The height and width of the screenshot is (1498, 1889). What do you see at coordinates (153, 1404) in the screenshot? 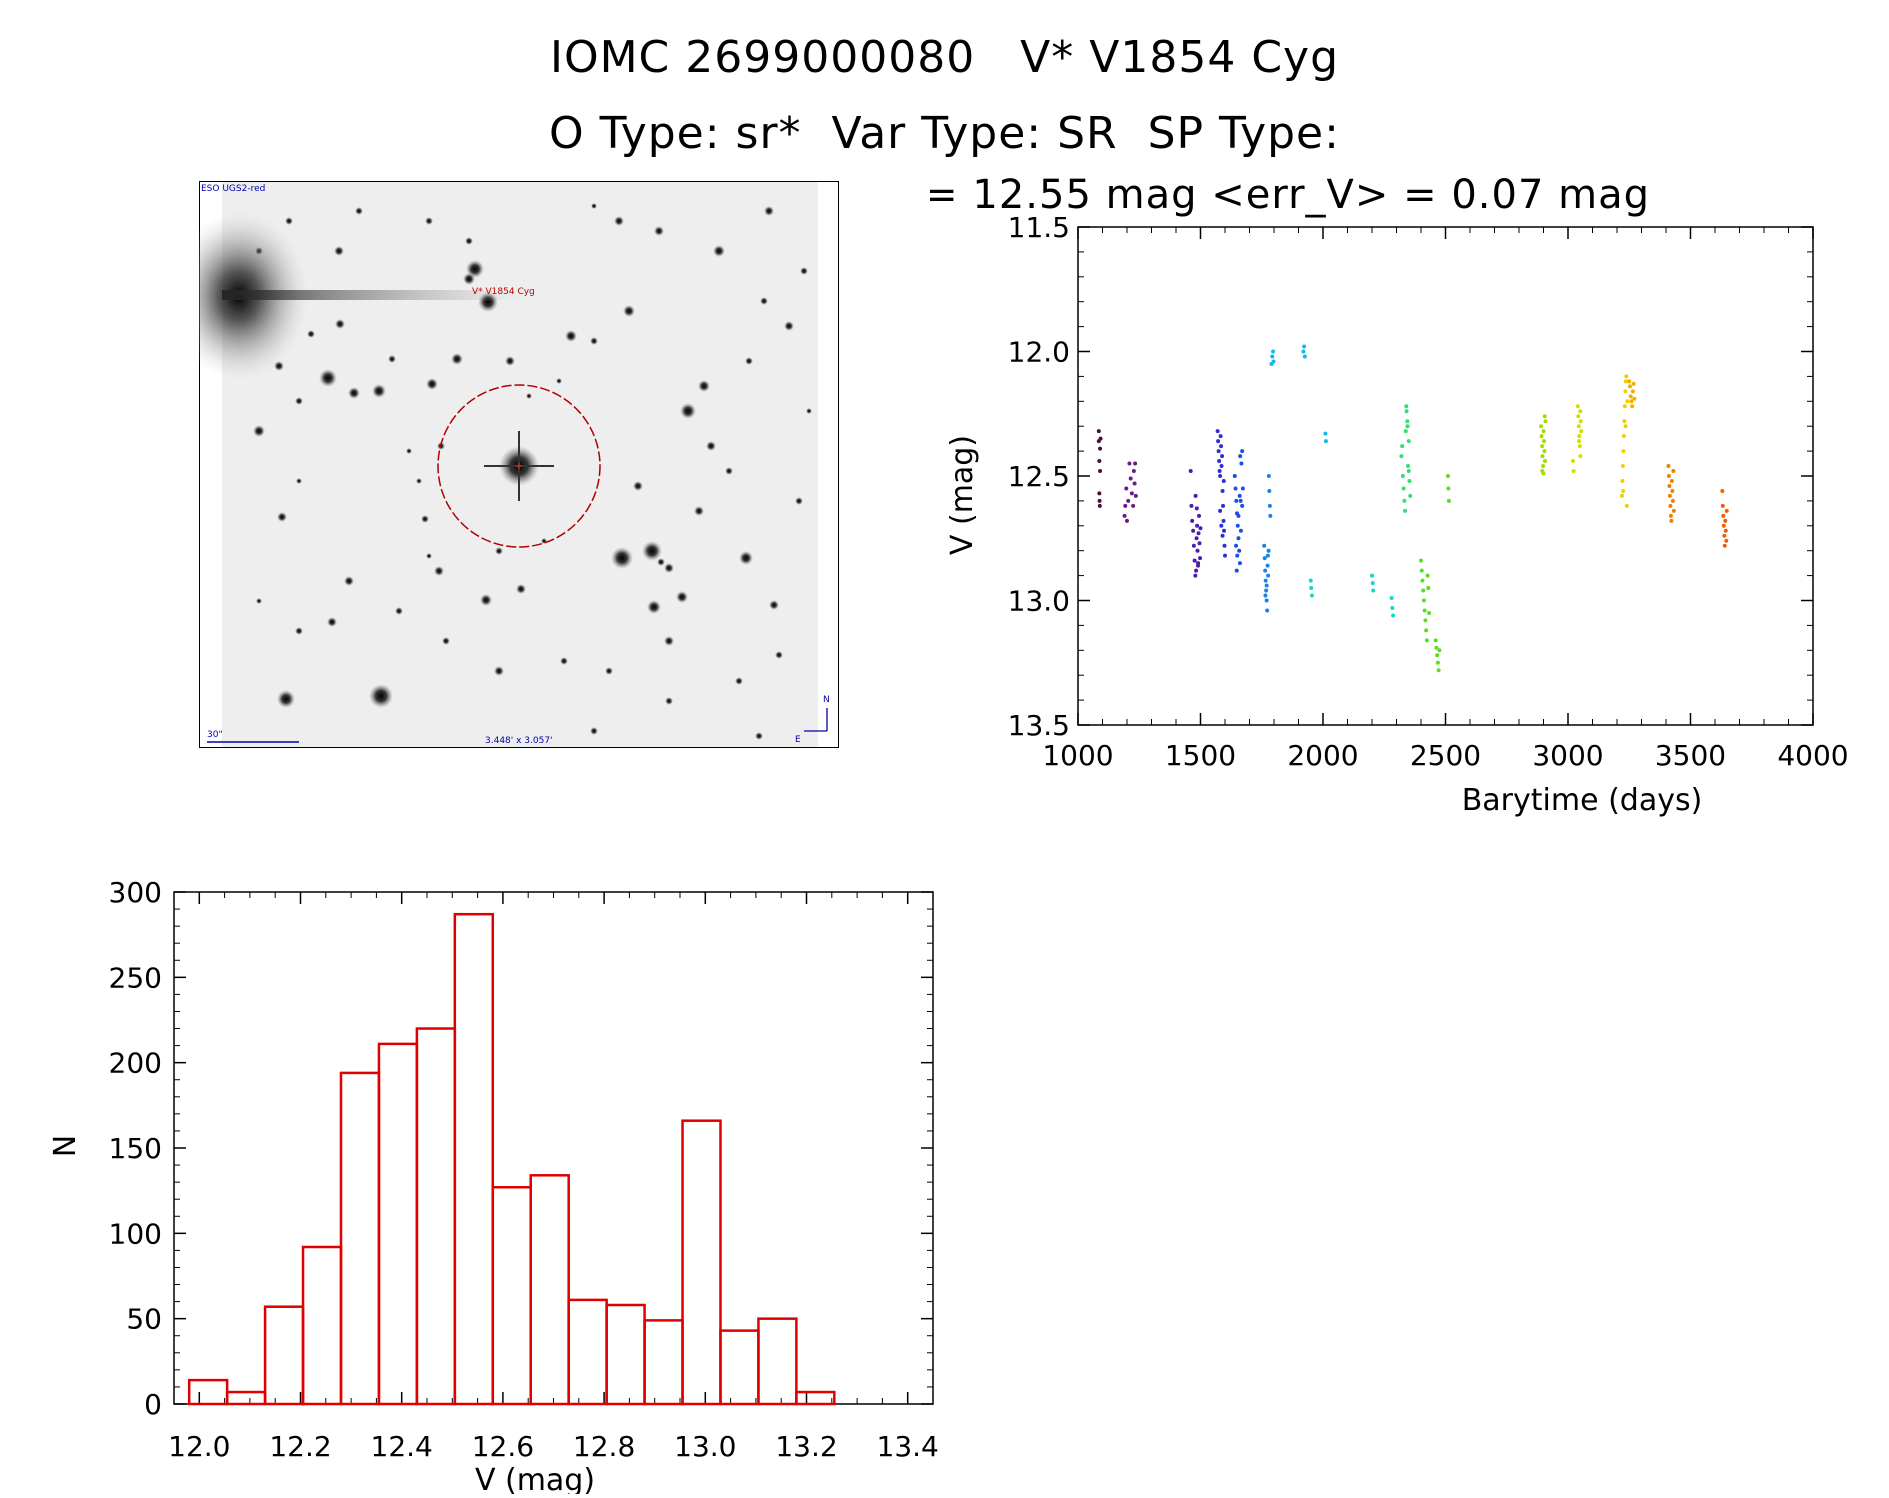
I see `y-tick-label: 0` at bounding box center [153, 1404].